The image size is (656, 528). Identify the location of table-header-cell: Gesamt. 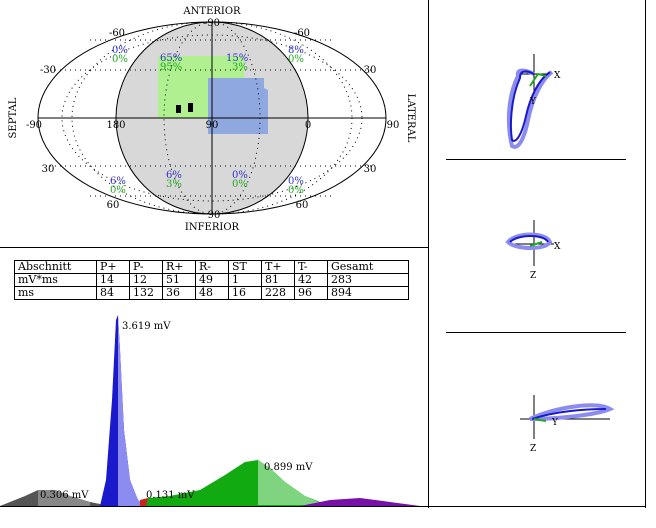
(368, 267).